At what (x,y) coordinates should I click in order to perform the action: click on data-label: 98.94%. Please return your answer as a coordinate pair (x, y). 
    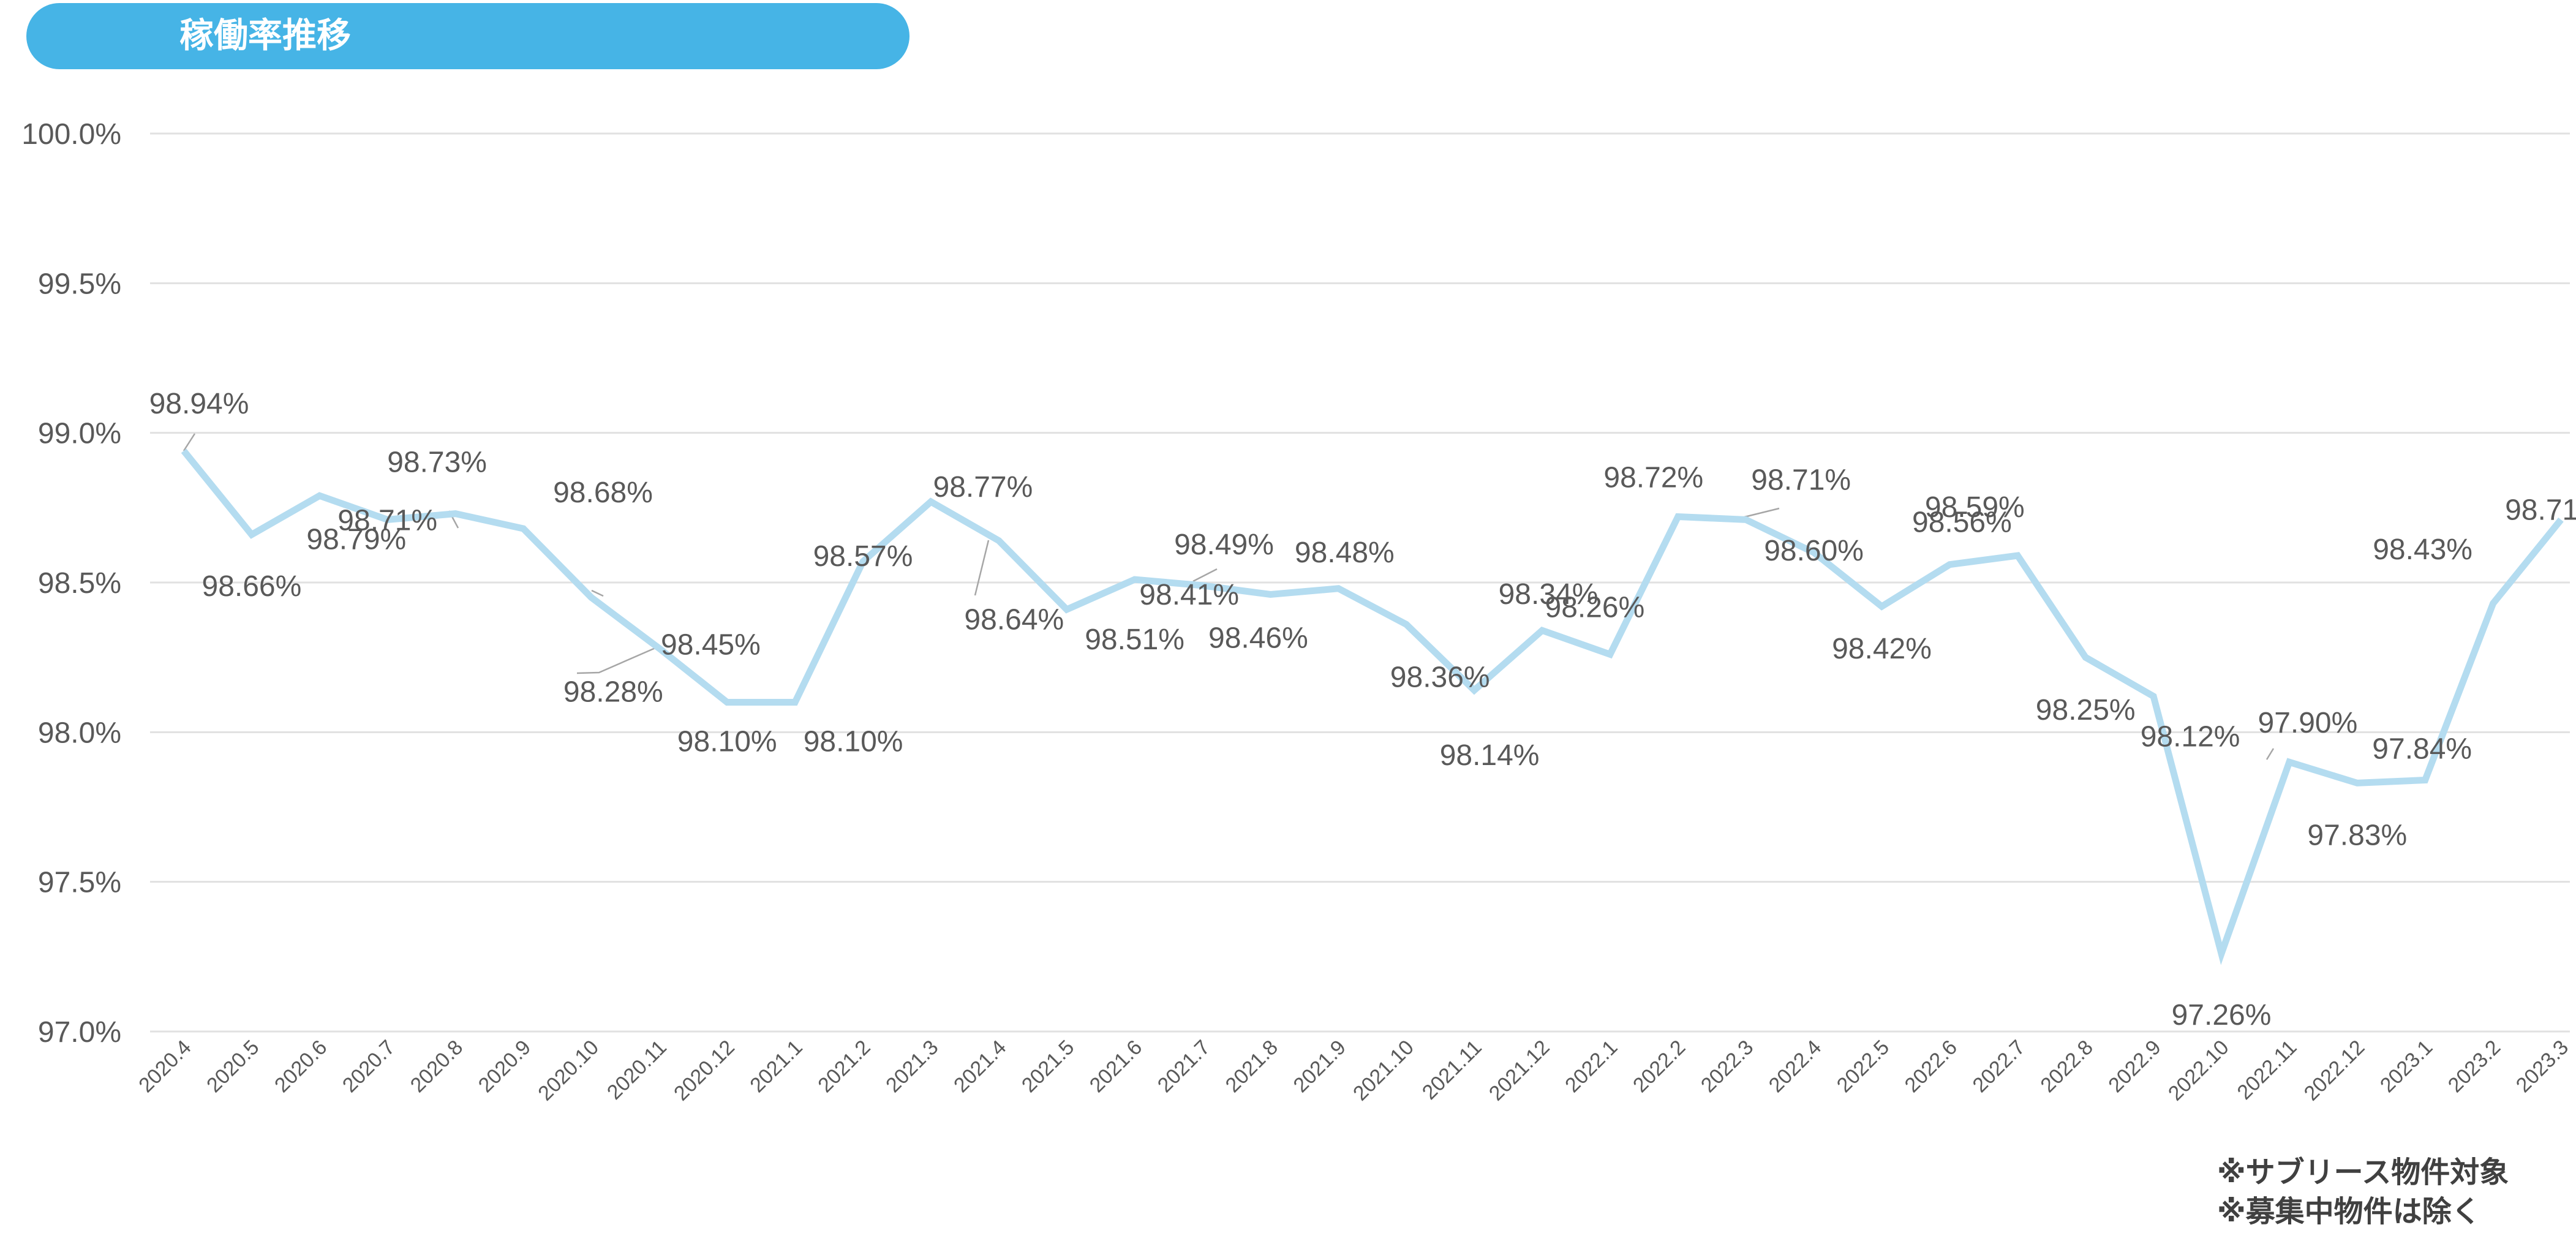
    Looking at the image, I should click on (199, 404).